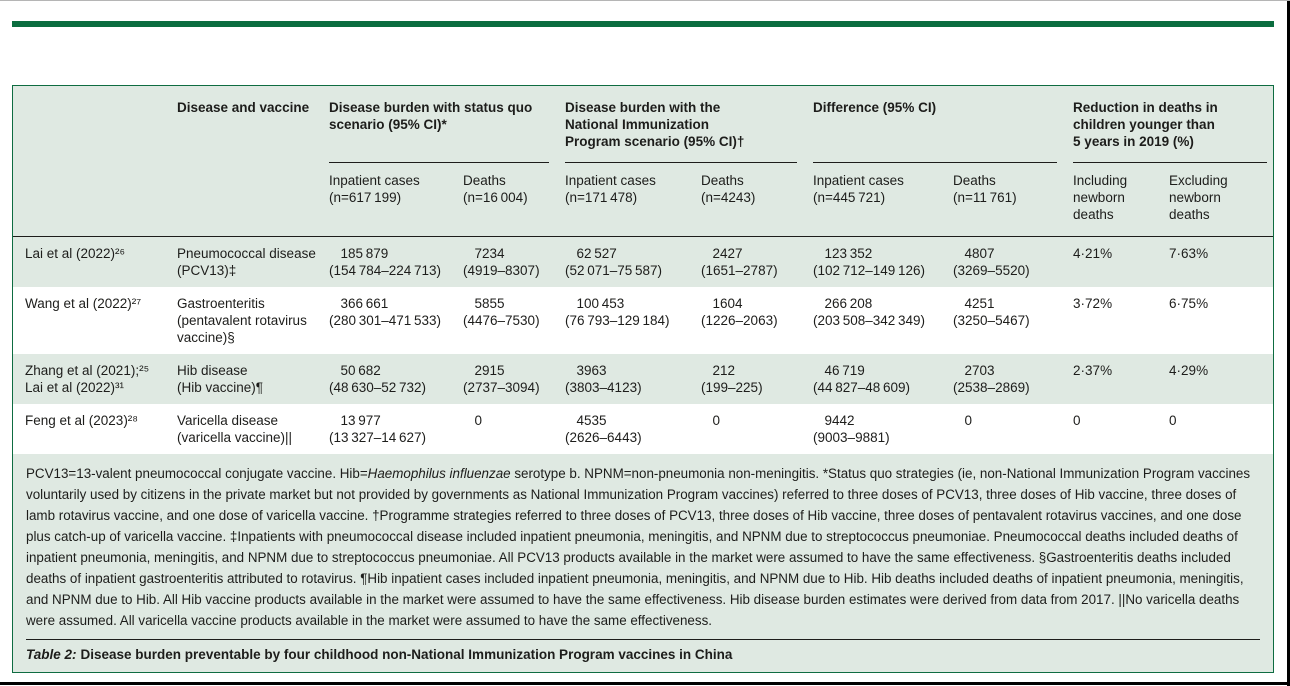  I want to click on subheader-including-newborn: Including newborn deaths, so click(1121, 200).